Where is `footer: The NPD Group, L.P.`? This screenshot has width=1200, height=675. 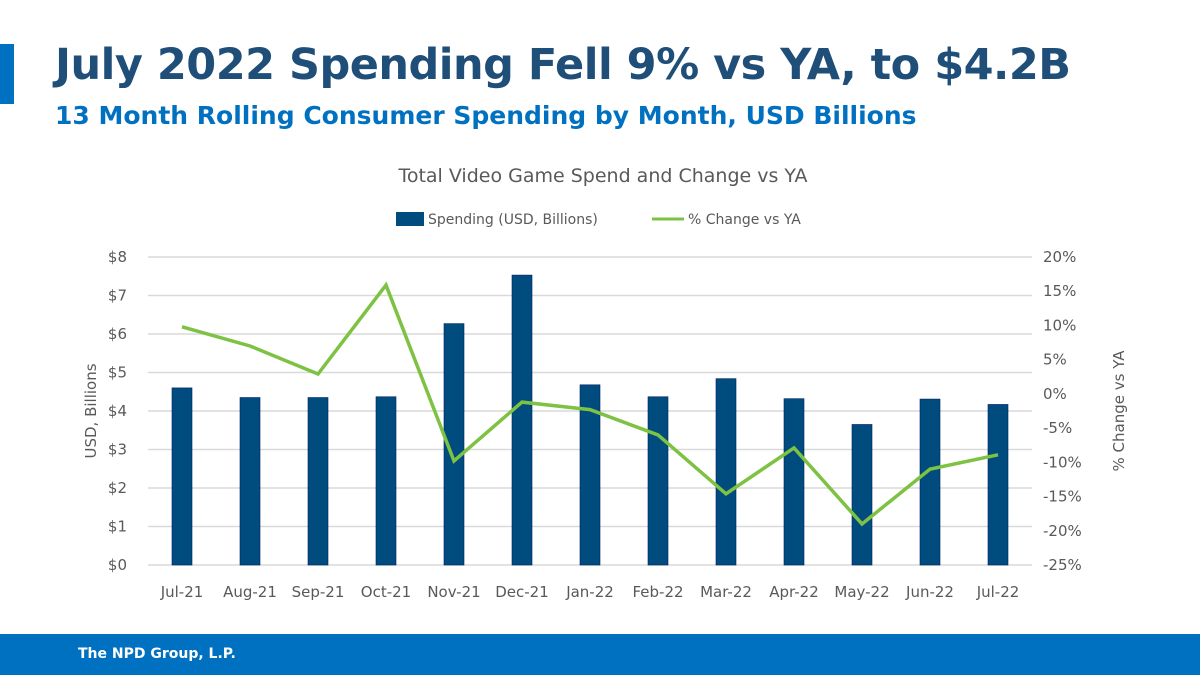 footer: The NPD Group, L.P. is located at coordinates (600, 654).